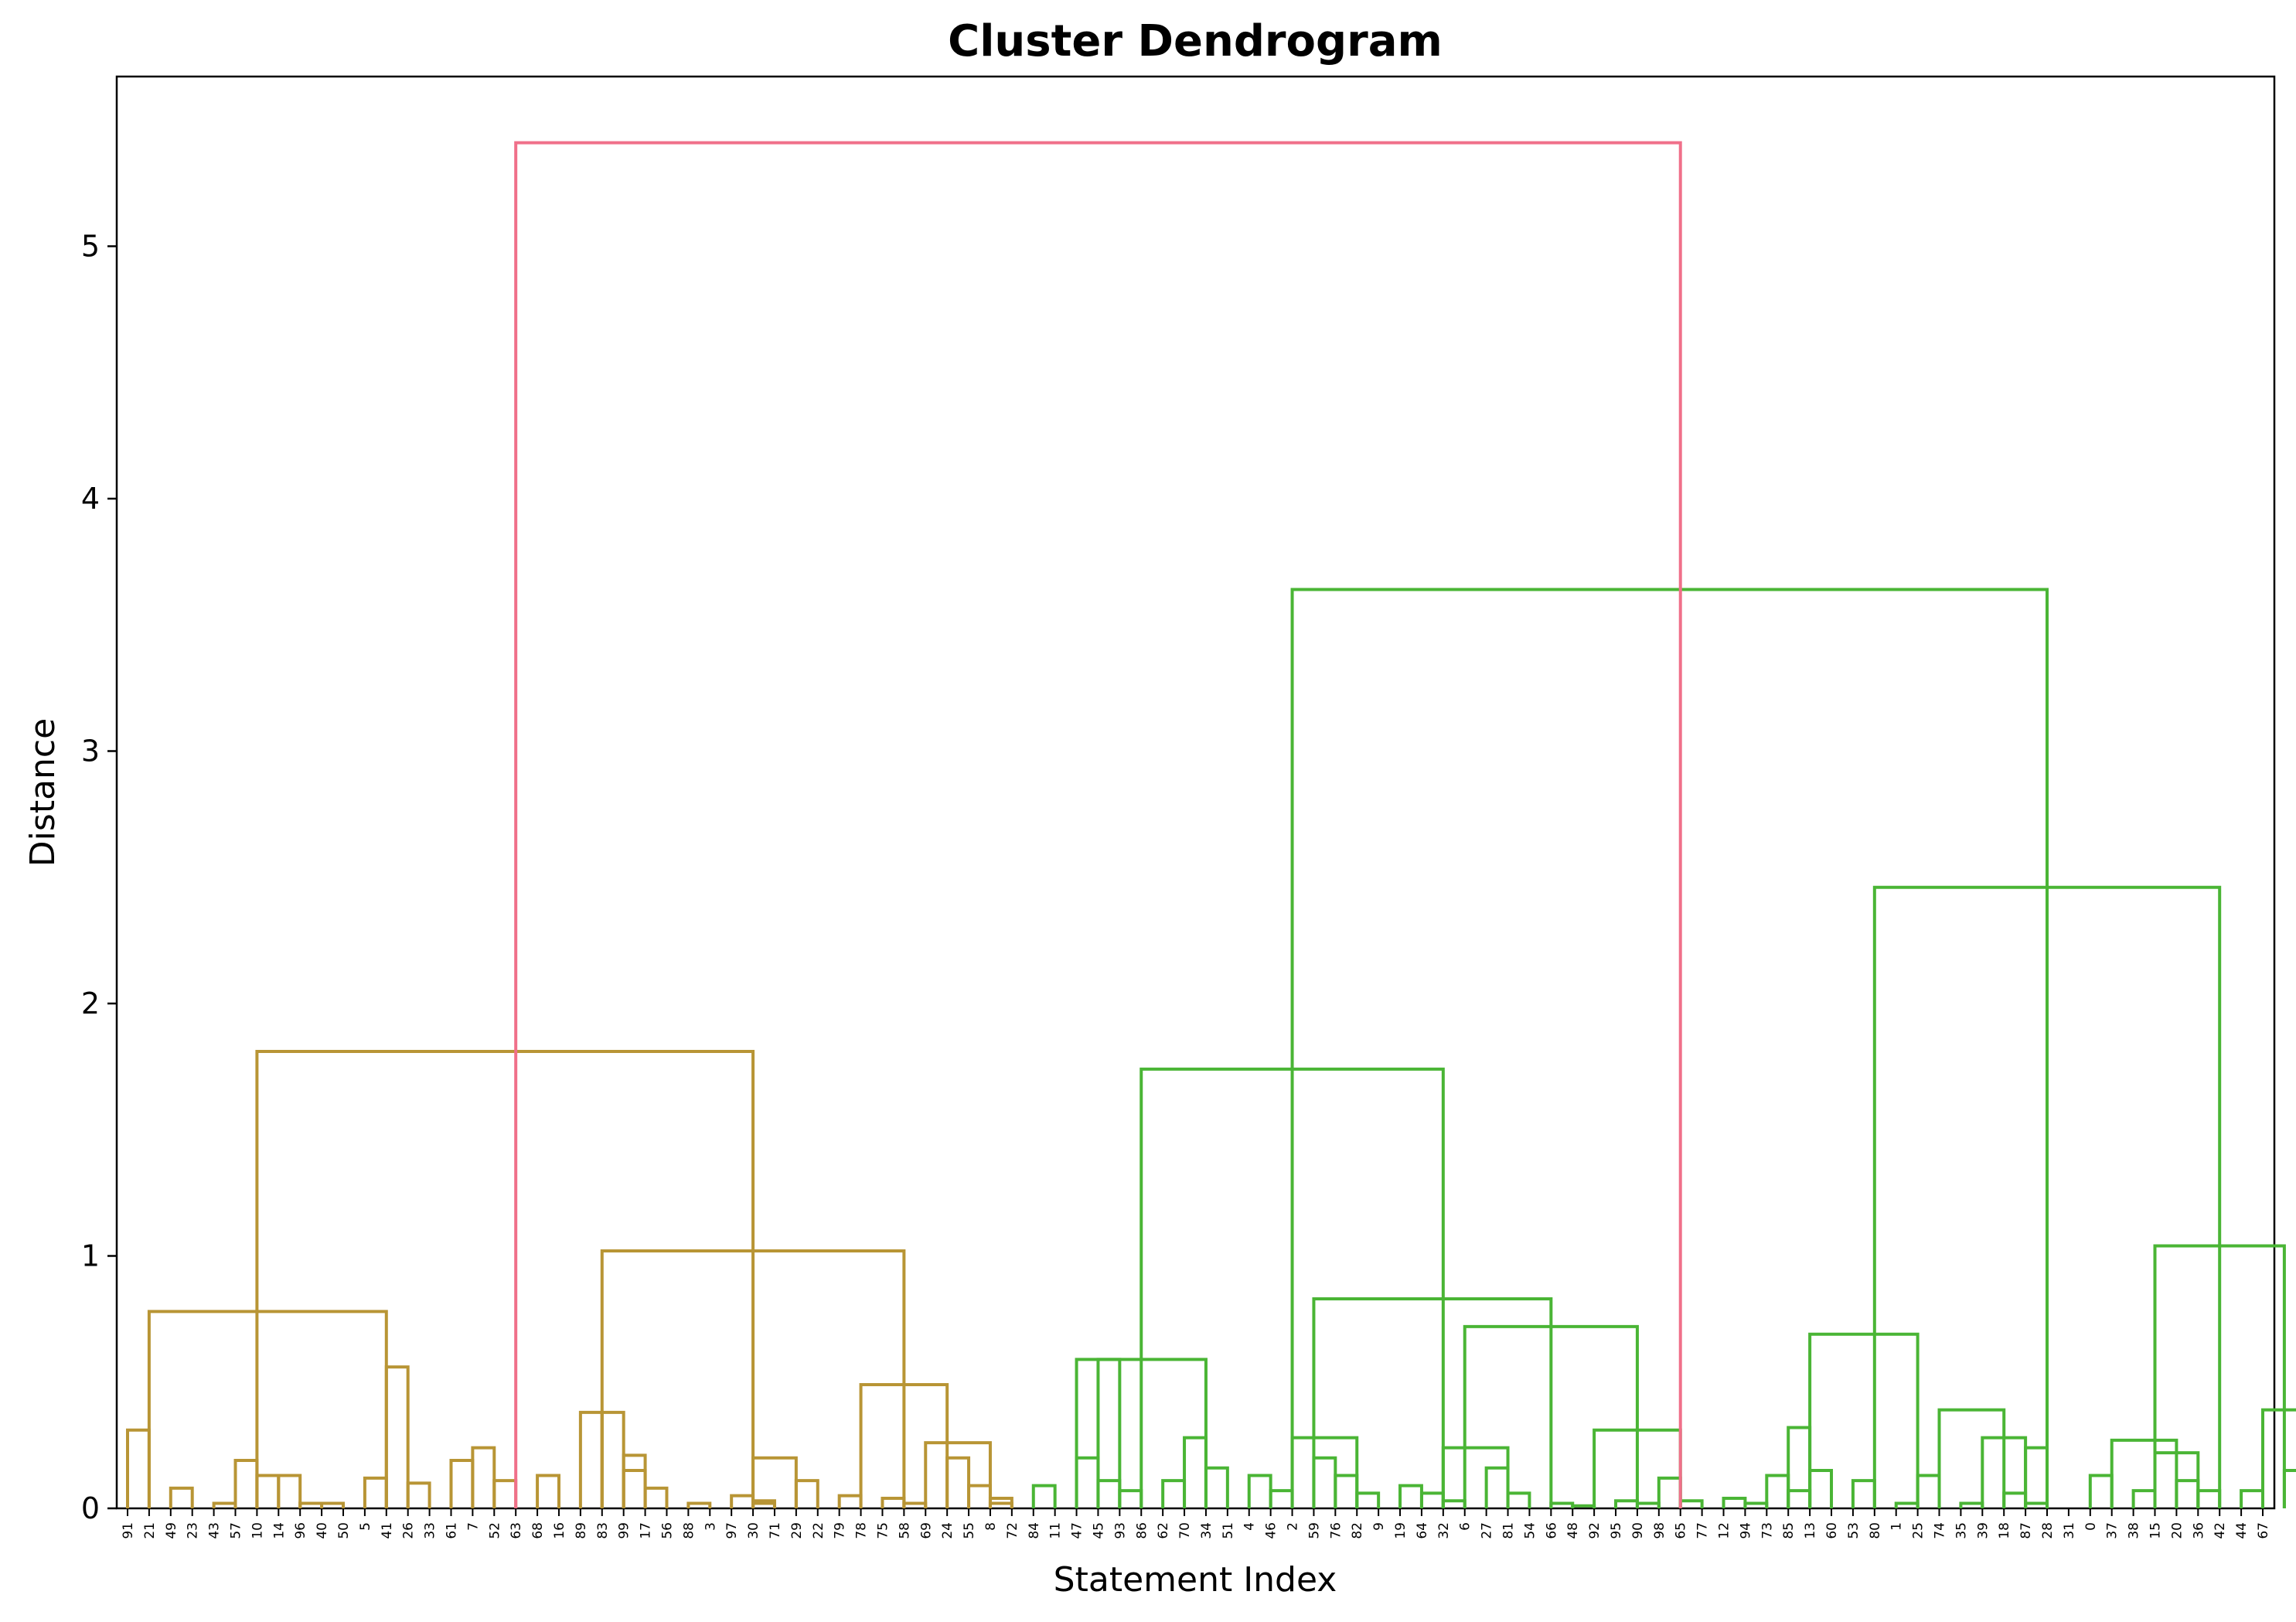  I want to click on leaf-label: 50, so click(344, 1530).